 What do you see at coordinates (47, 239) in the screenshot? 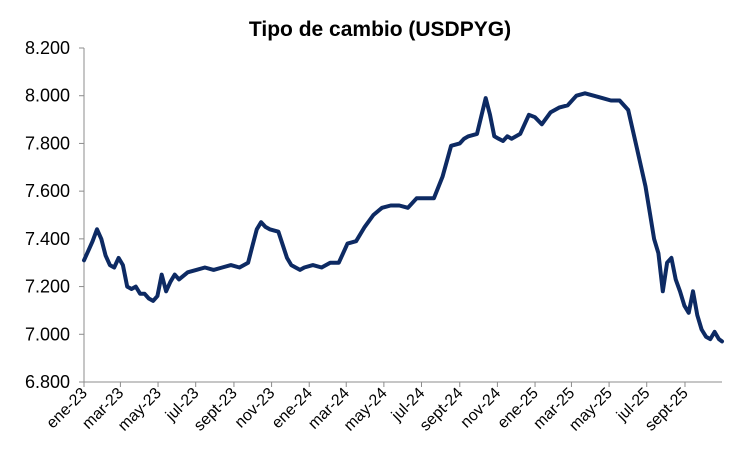
I see `y-tick-label: 7.400` at bounding box center [47, 239].